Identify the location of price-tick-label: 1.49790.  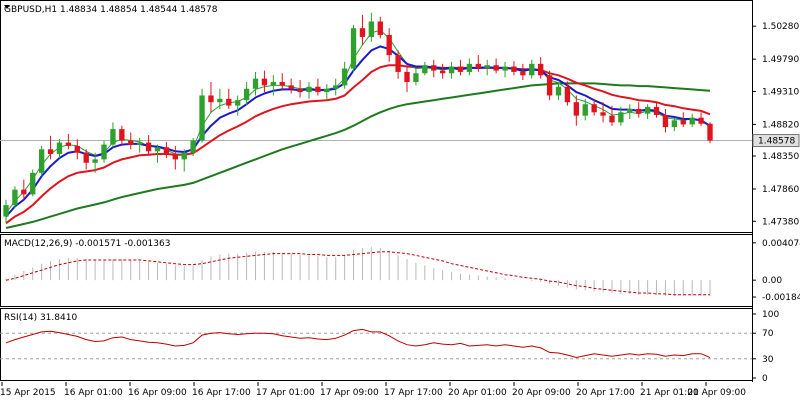
(780, 60).